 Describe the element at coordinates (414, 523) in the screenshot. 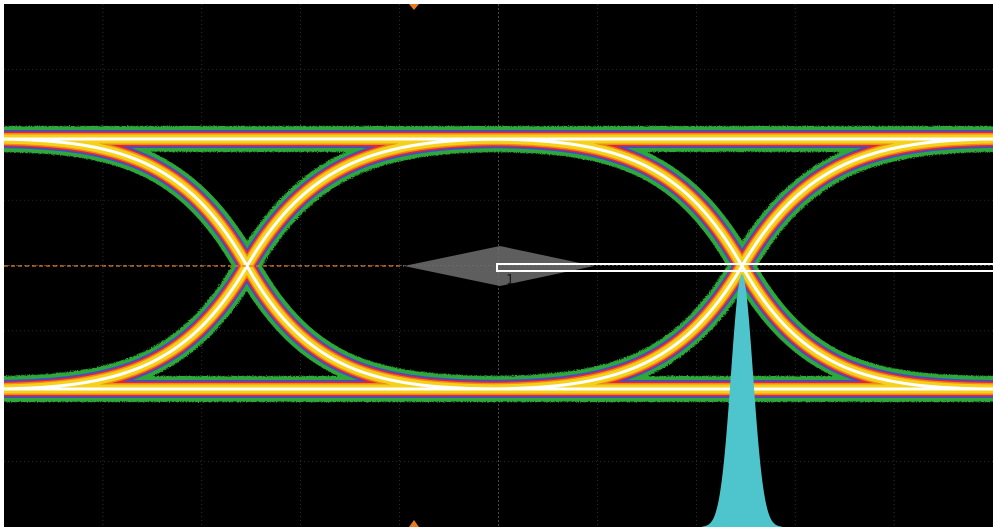

I see `trigger-position-bottom-icon` at that location.